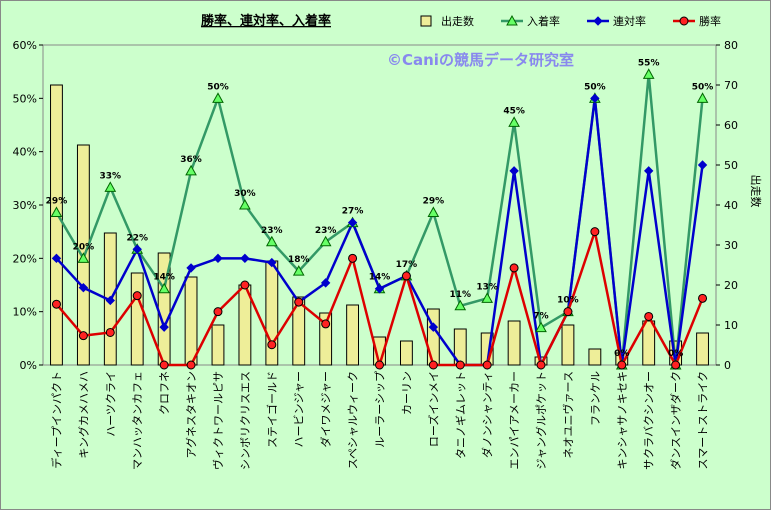  Describe the element at coordinates (407, 265) in the screenshot. I see `data-label: 17%` at that location.